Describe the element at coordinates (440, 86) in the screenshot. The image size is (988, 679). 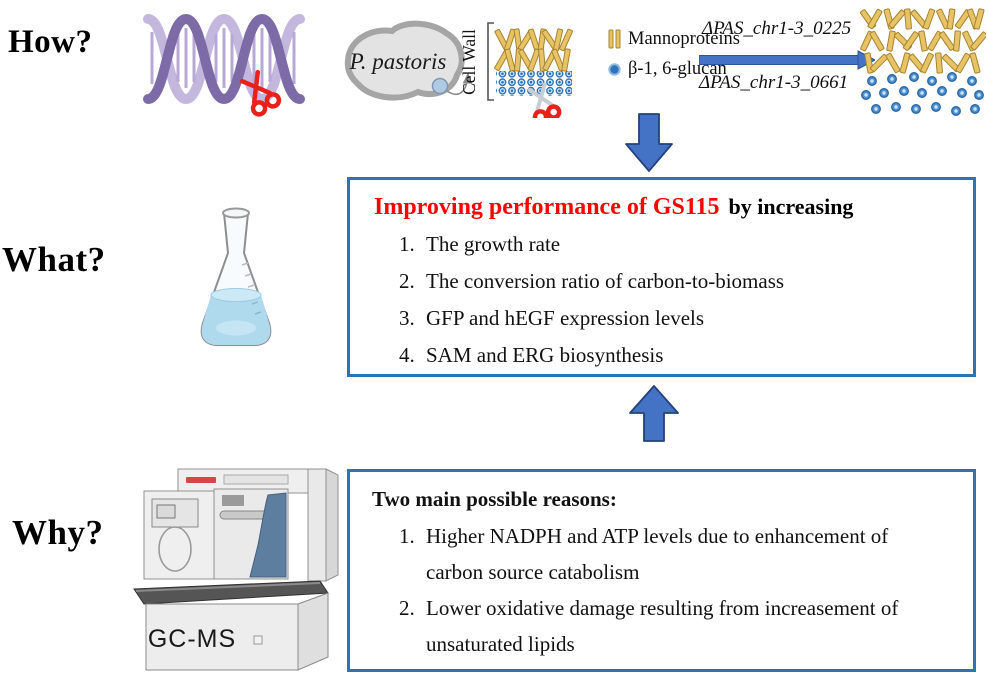
I see `bud-icon` at that location.